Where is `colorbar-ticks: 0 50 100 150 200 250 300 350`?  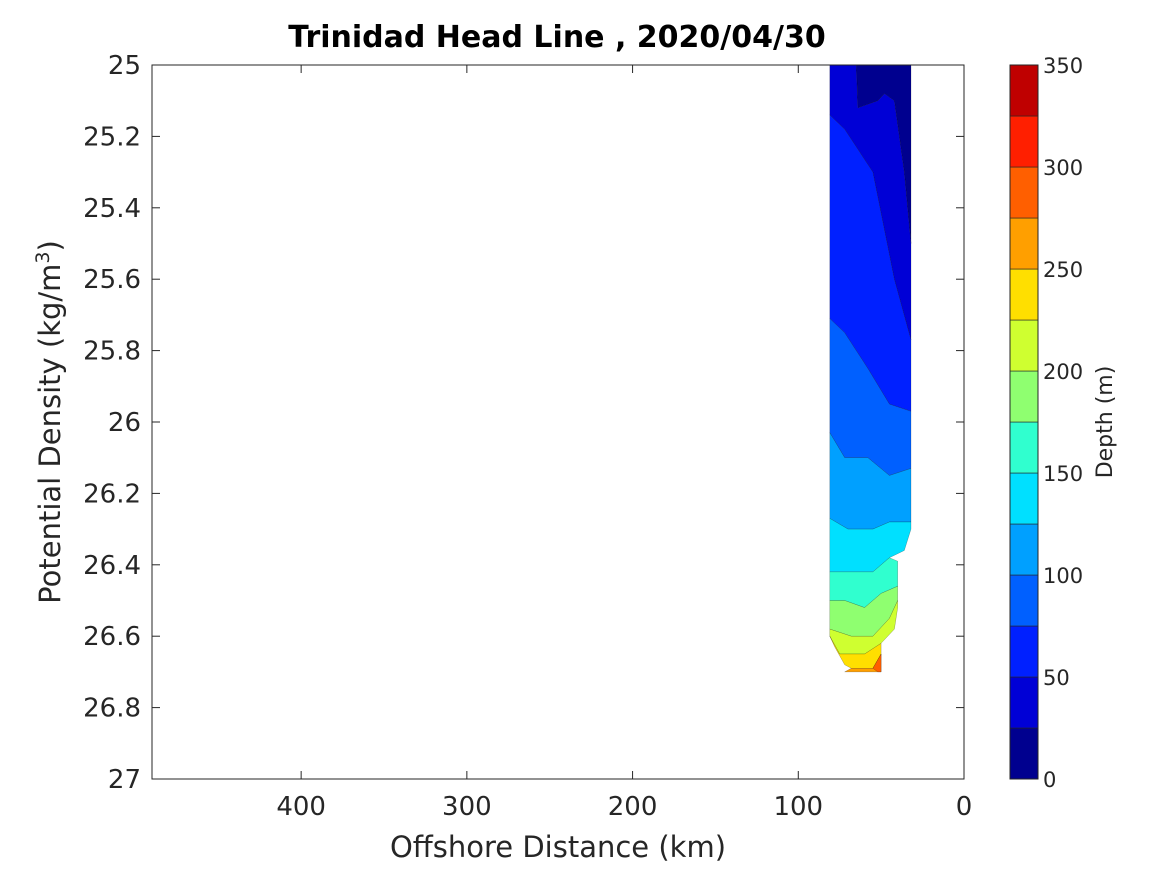
colorbar-ticks: 0 50 100 150 200 250 300 350 is located at coordinates (1063, 423).